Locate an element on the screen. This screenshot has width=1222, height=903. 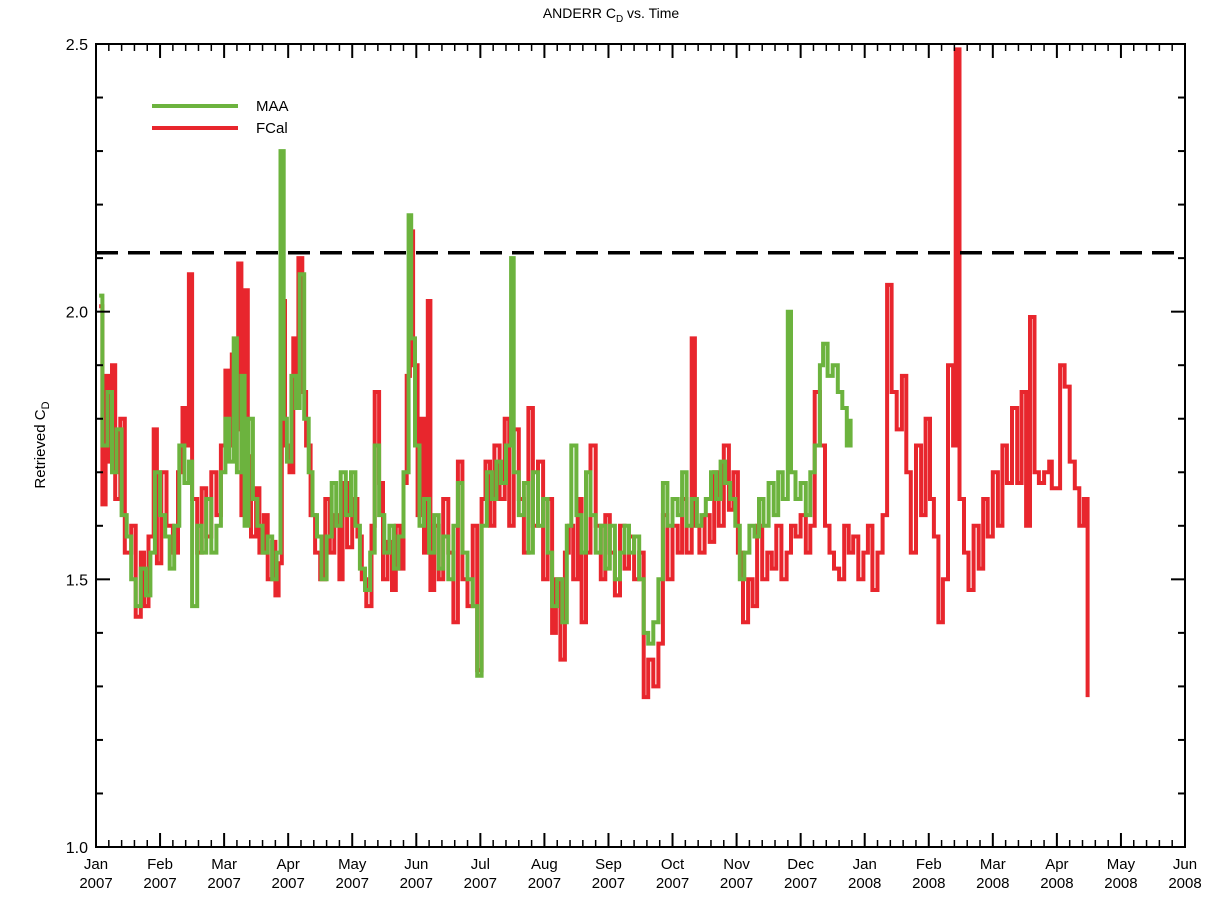
y-tick-label: 1.5 is located at coordinates (77, 580).